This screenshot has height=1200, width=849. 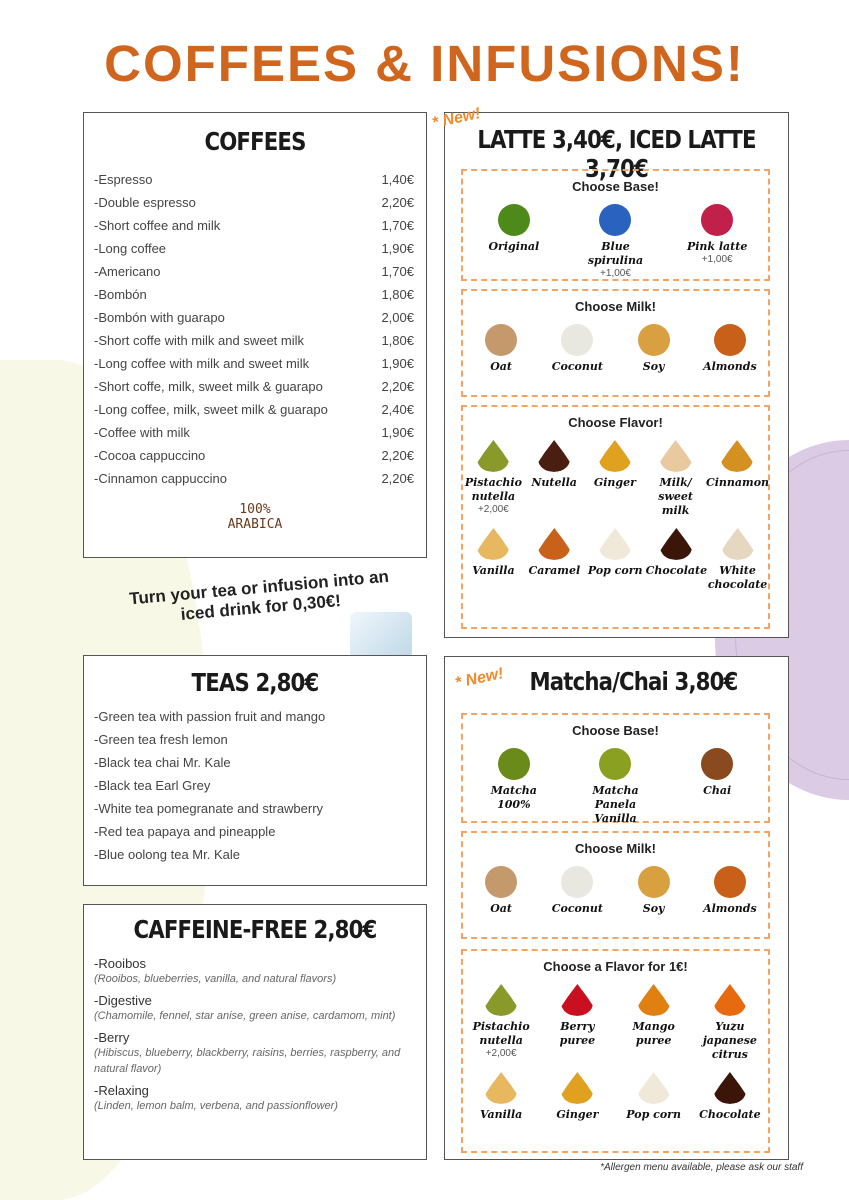 I want to click on choice-option: Pink latte +1,00€, so click(x=717, y=241).